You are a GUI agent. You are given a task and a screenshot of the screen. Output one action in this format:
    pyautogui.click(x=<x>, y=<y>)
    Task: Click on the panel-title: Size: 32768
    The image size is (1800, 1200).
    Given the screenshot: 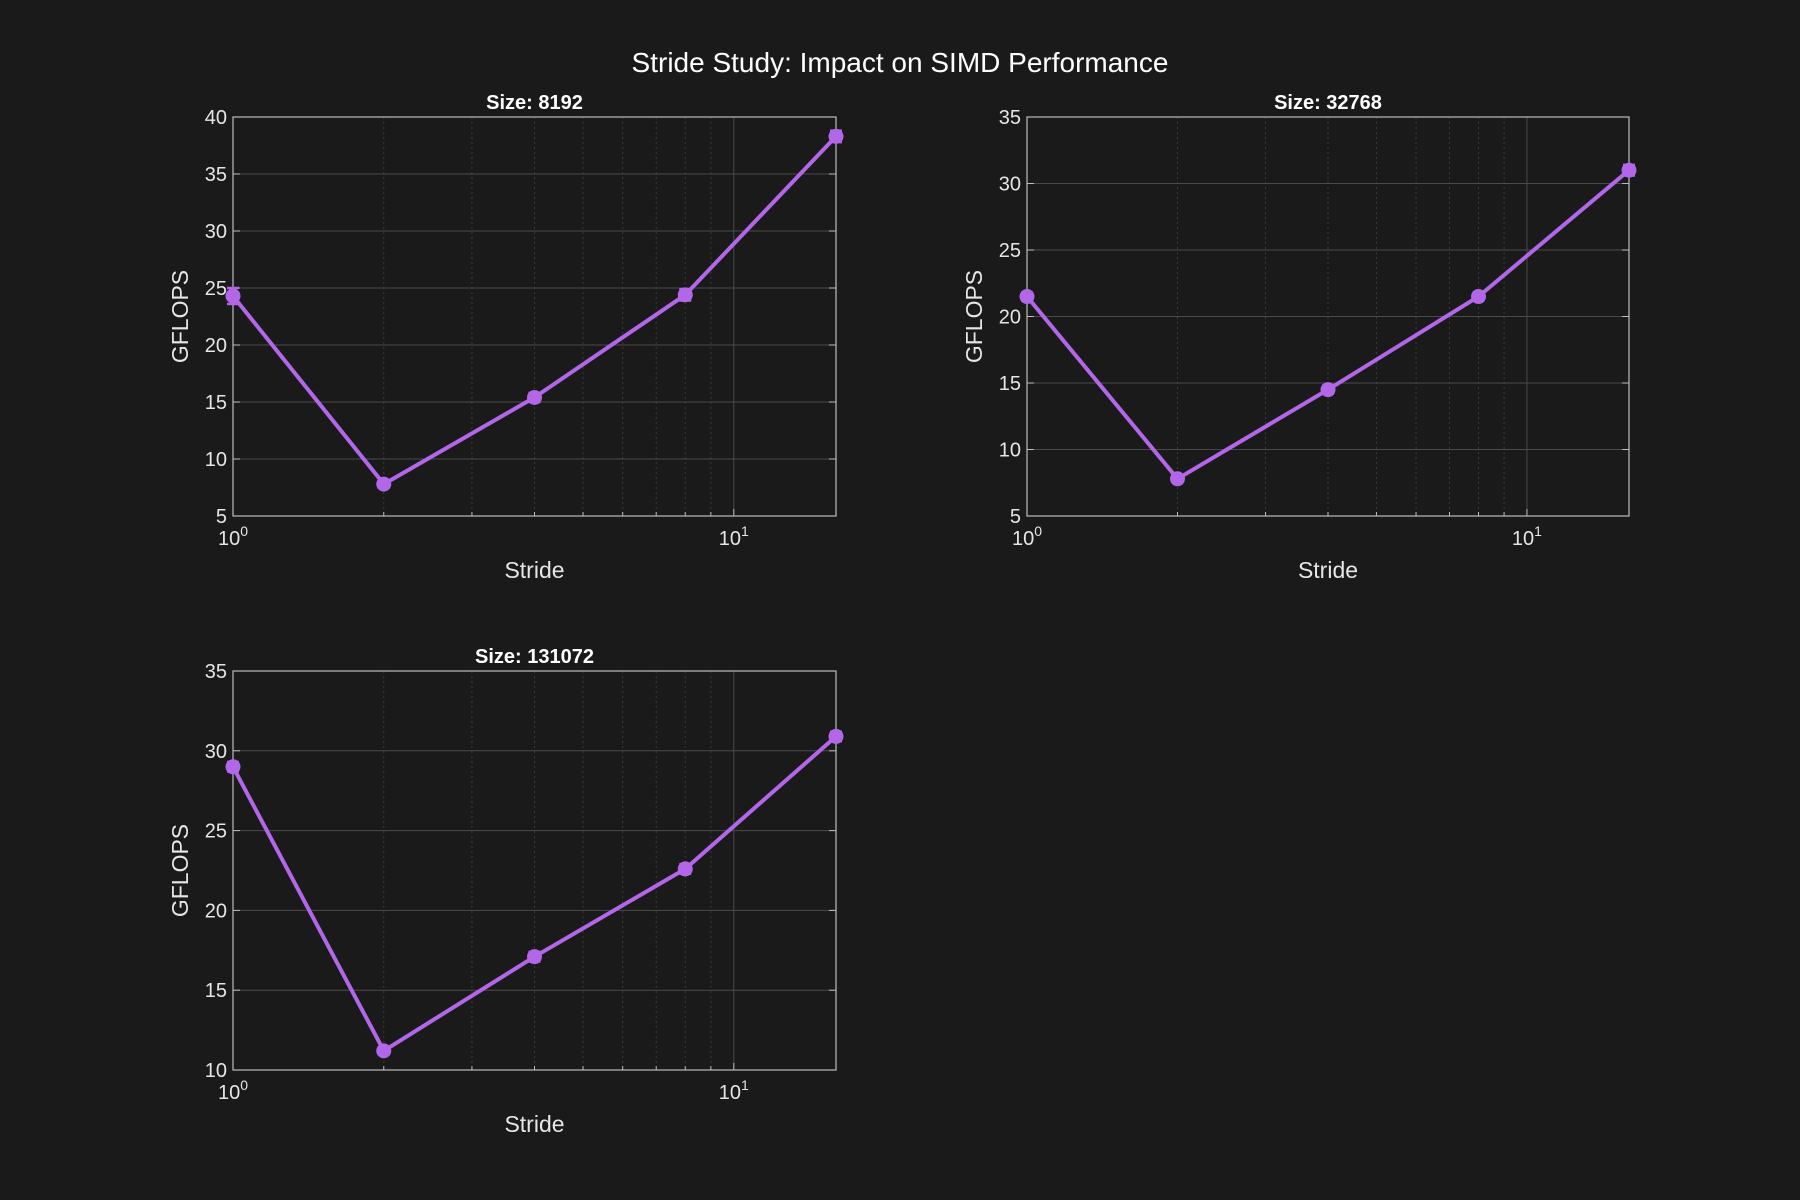 What is the action you would take?
    pyautogui.click(x=1328, y=103)
    